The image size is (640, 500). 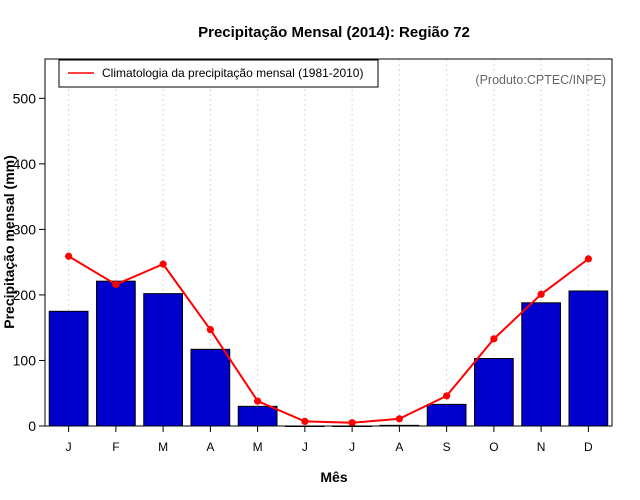 What do you see at coordinates (69, 447) in the screenshot?
I see `x-tick-label-1: J` at bounding box center [69, 447].